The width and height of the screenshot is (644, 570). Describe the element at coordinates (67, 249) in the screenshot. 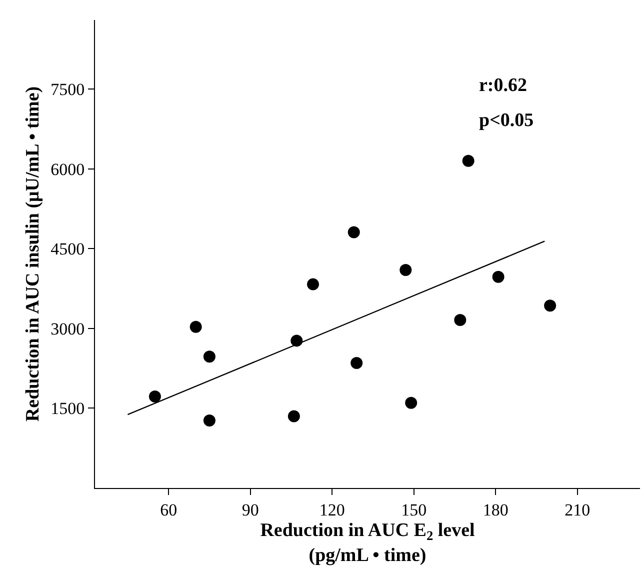

I see `y-tick-label: 4500` at that location.